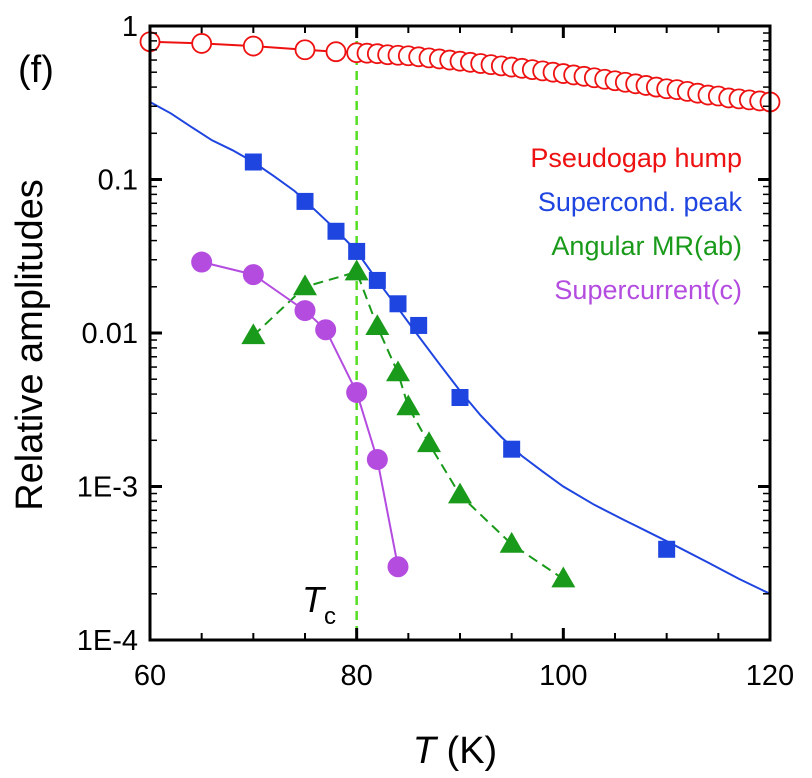 The image size is (812, 778). Describe the element at coordinates (36, 70) in the screenshot. I see `panel-label: (f)` at that location.